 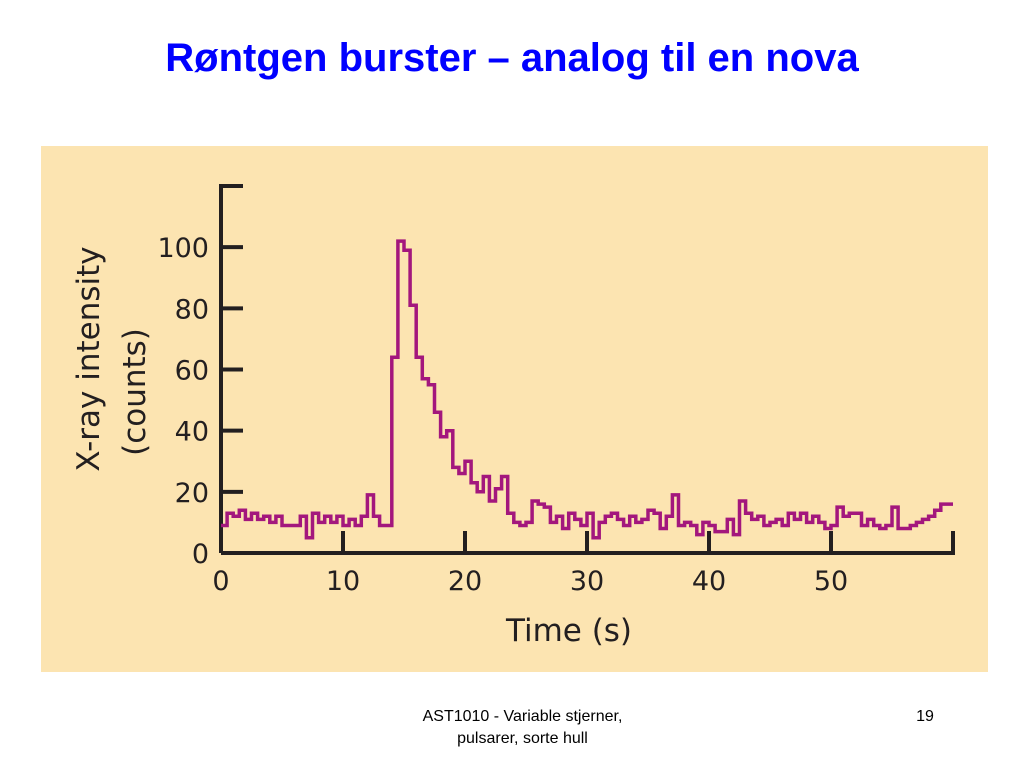 I want to click on y-tick-label: 20, so click(x=192, y=493).